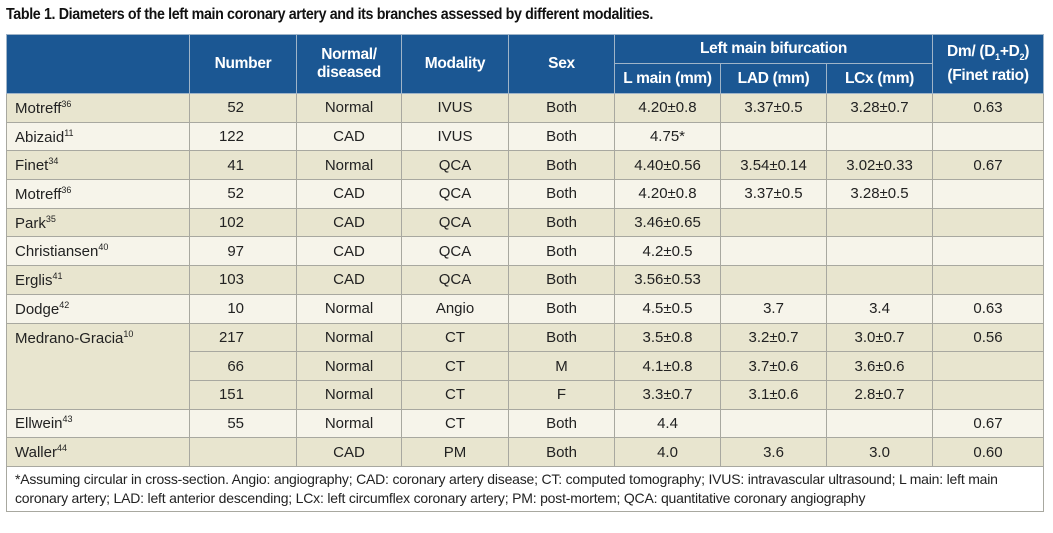 The width and height of the screenshot is (1053, 533). I want to click on cell-number: 217, so click(243, 337).